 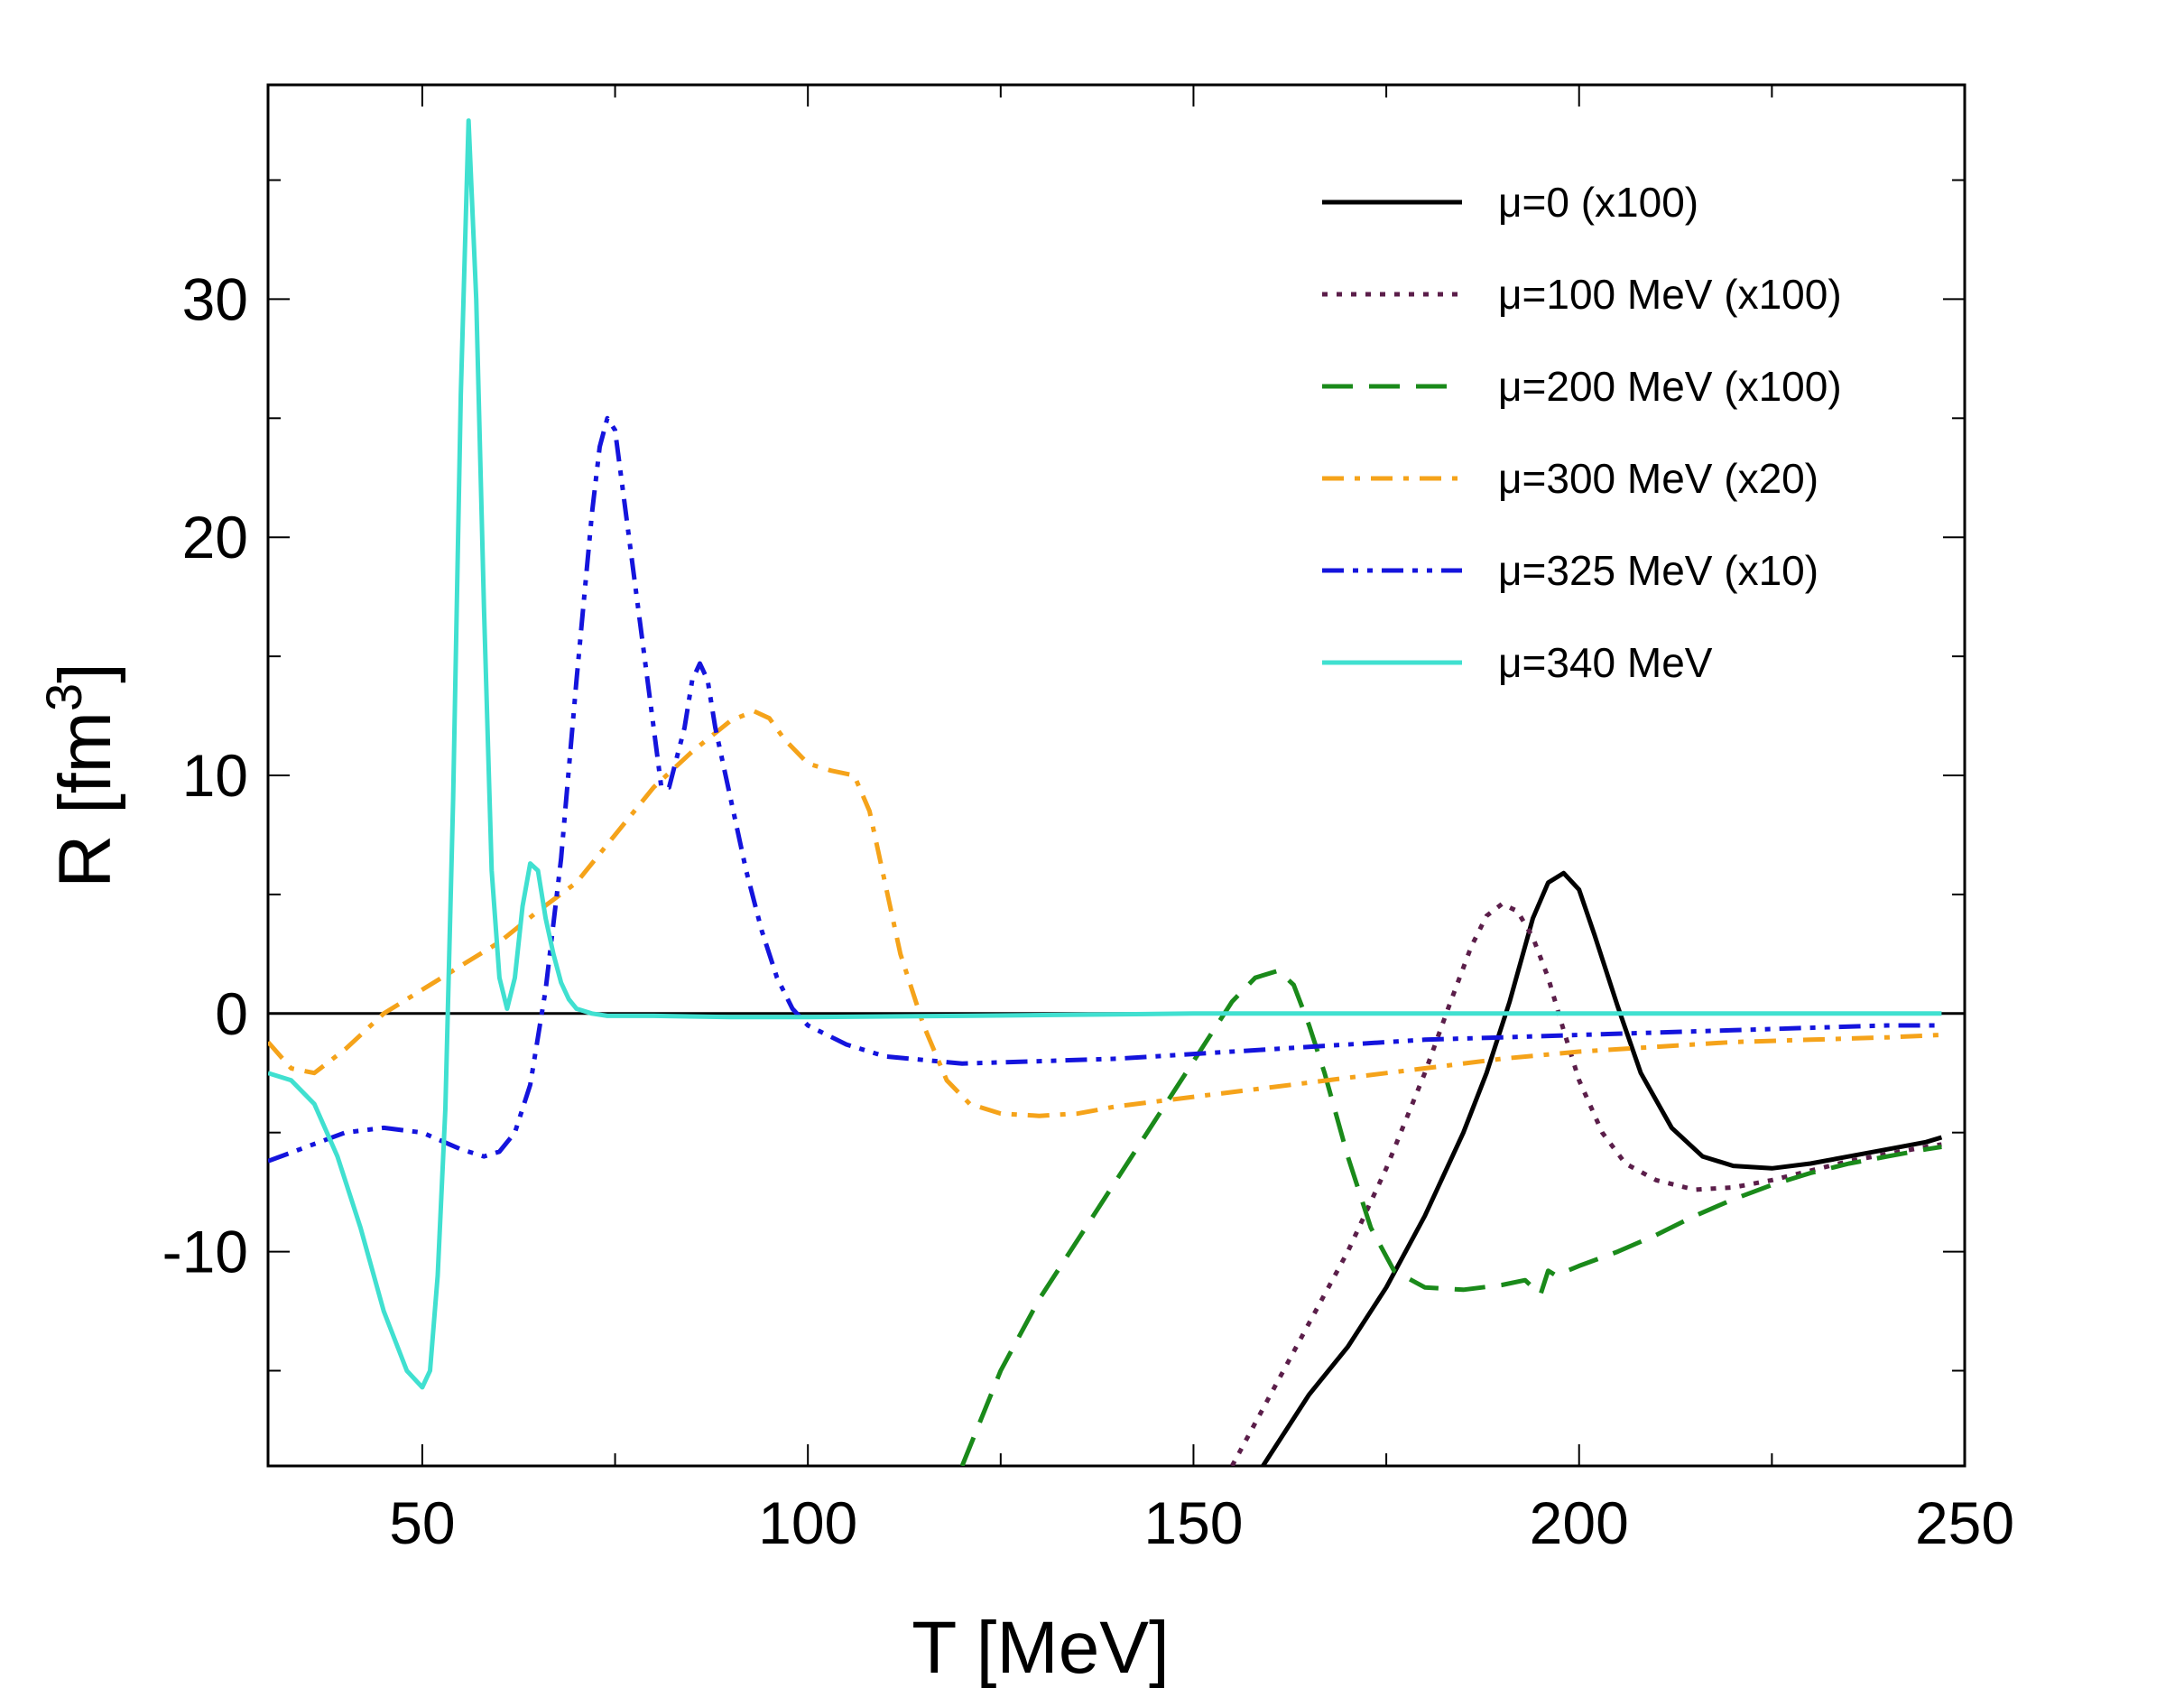 What do you see at coordinates (422, 1522) in the screenshot?
I see `x-tick-label: 50` at bounding box center [422, 1522].